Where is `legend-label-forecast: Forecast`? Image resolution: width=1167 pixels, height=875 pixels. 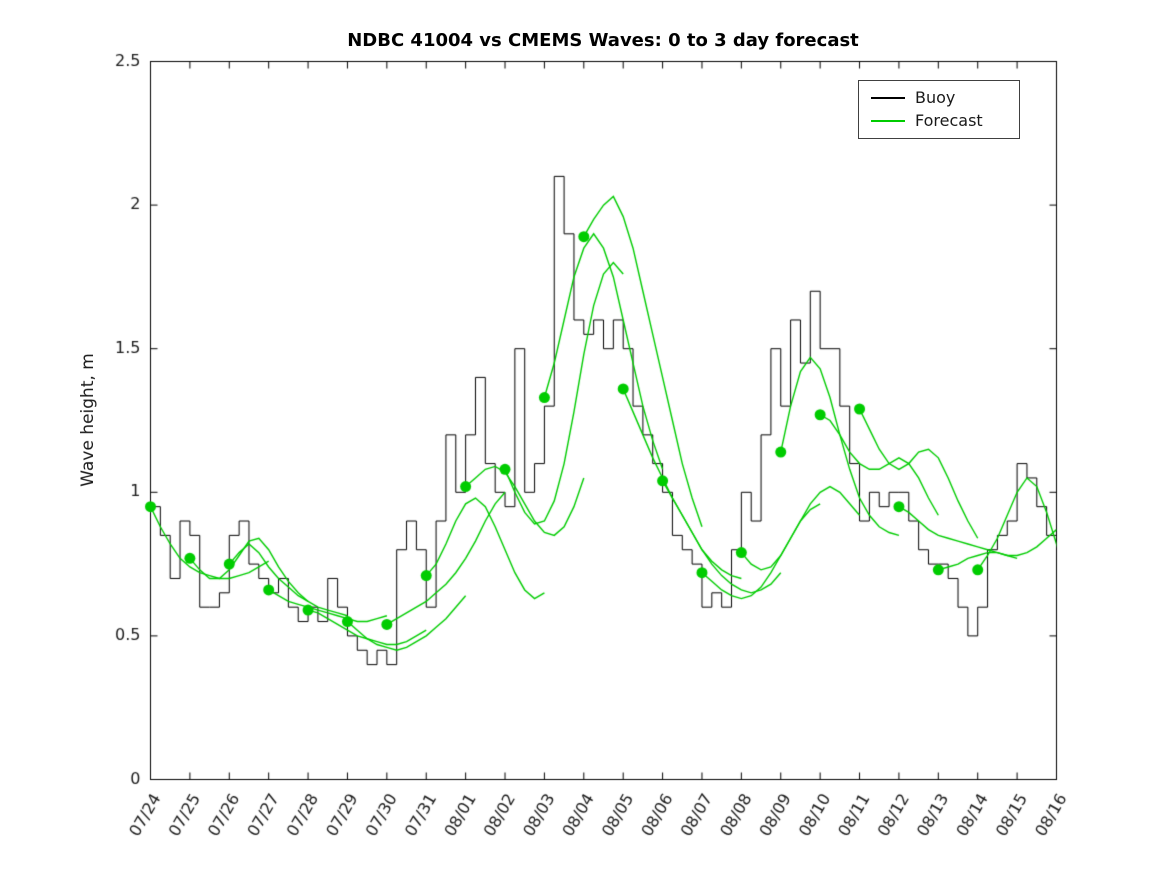
legend-label-forecast: Forecast is located at coordinates (949, 120).